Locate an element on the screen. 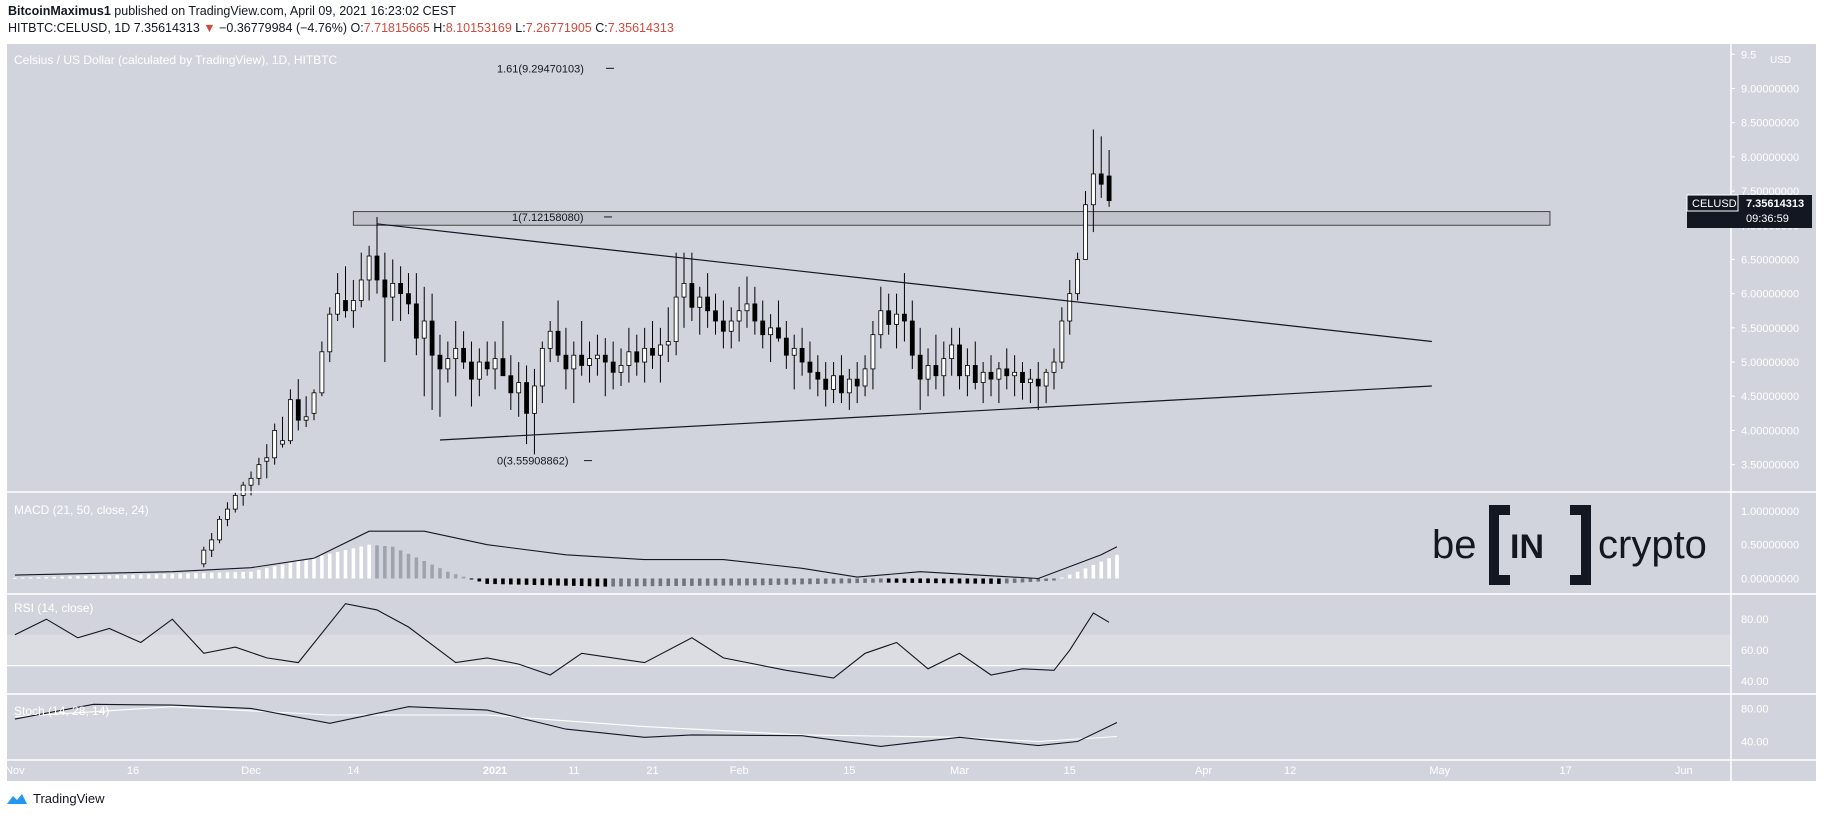 Image resolution: width=1828 pixels, height=819 pixels. trendline-ascending is located at coordinates (935, 413).